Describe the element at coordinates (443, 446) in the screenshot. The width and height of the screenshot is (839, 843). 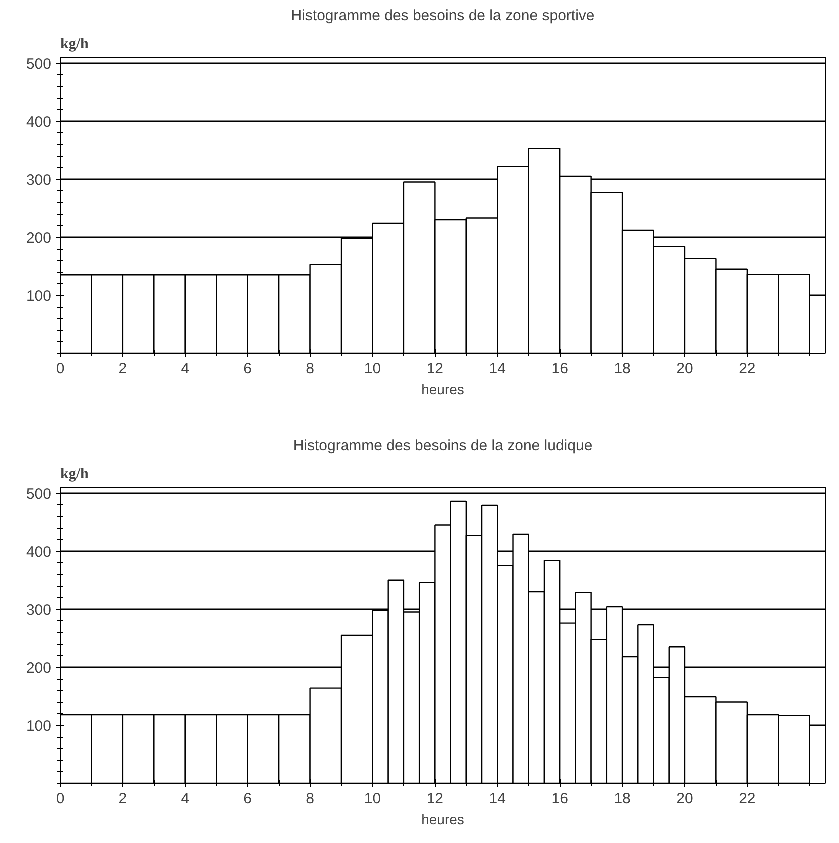
I see `chart-title: Histogramme des besoins de la zone ludique` at that location.